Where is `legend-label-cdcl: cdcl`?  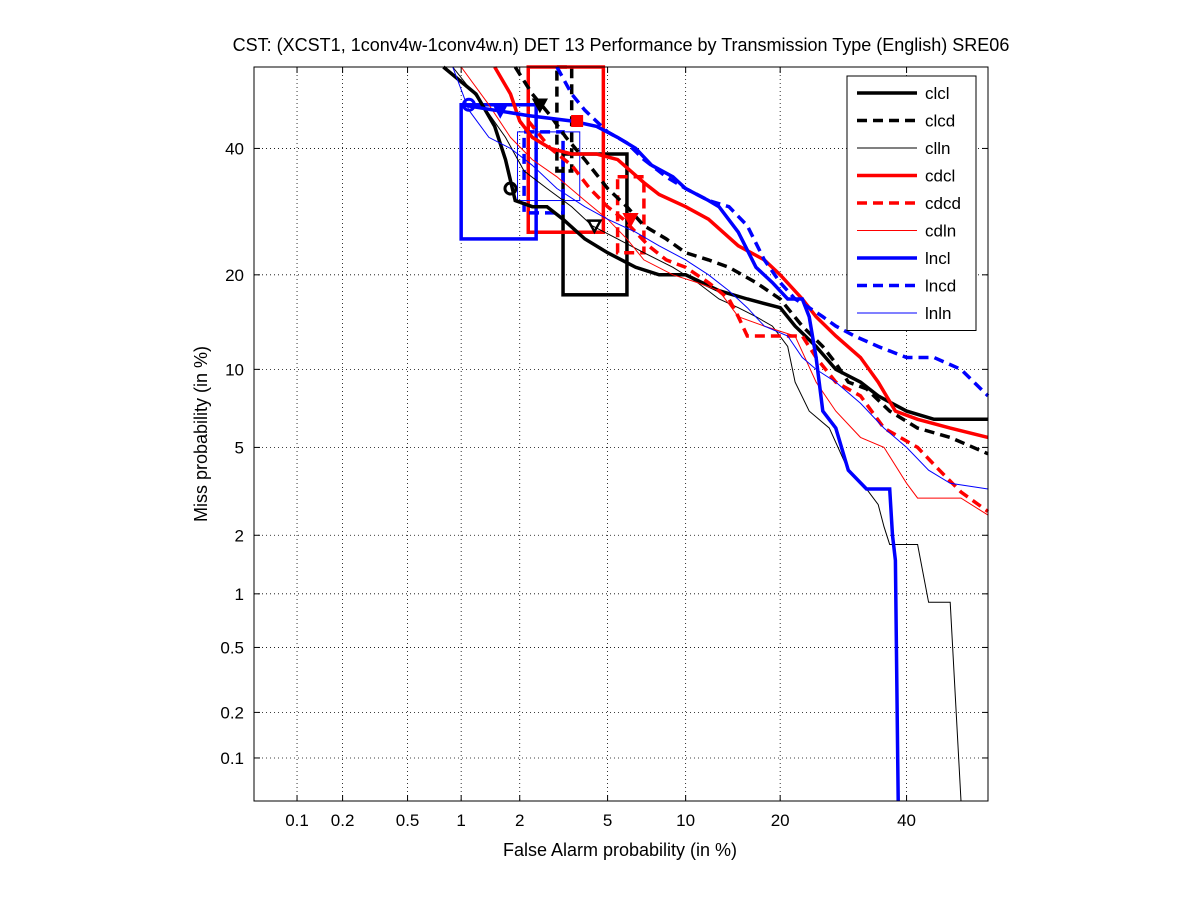
legend-label-cdcl: cdcl is located at coordinates (940, 176).